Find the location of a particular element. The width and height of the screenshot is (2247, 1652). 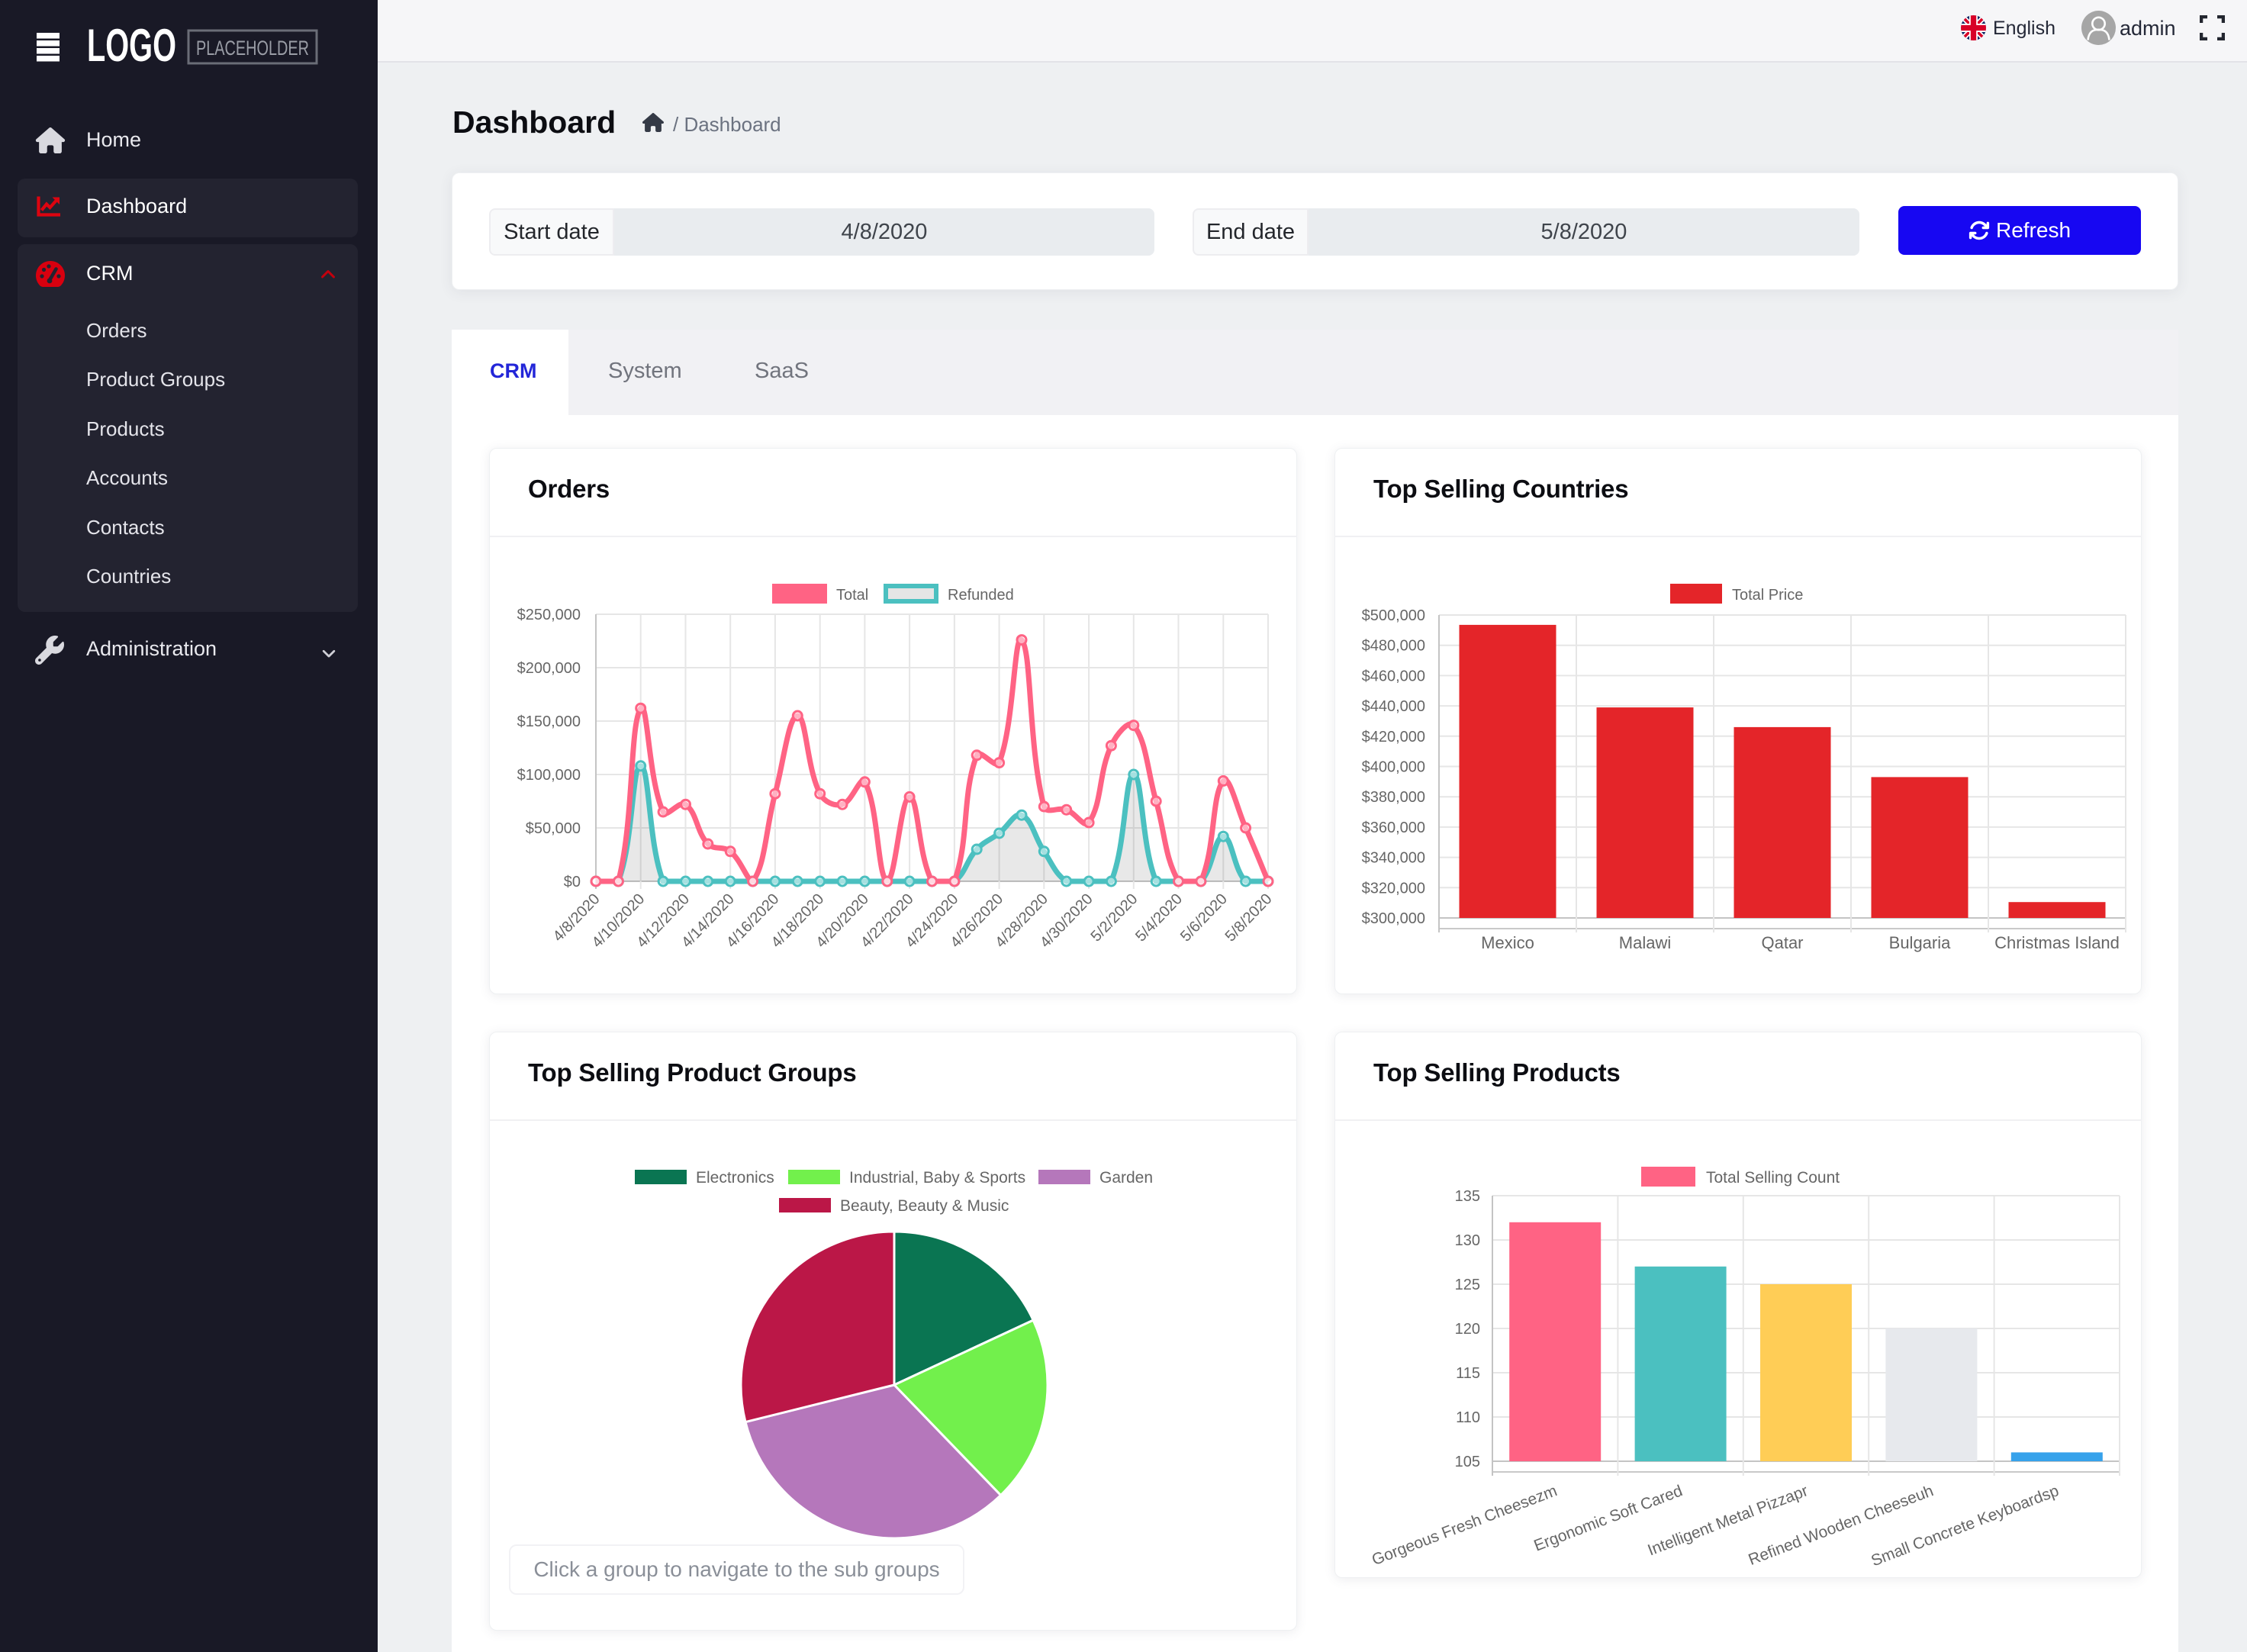

svg-text: $50,000 is located at coordinates (553, 829).